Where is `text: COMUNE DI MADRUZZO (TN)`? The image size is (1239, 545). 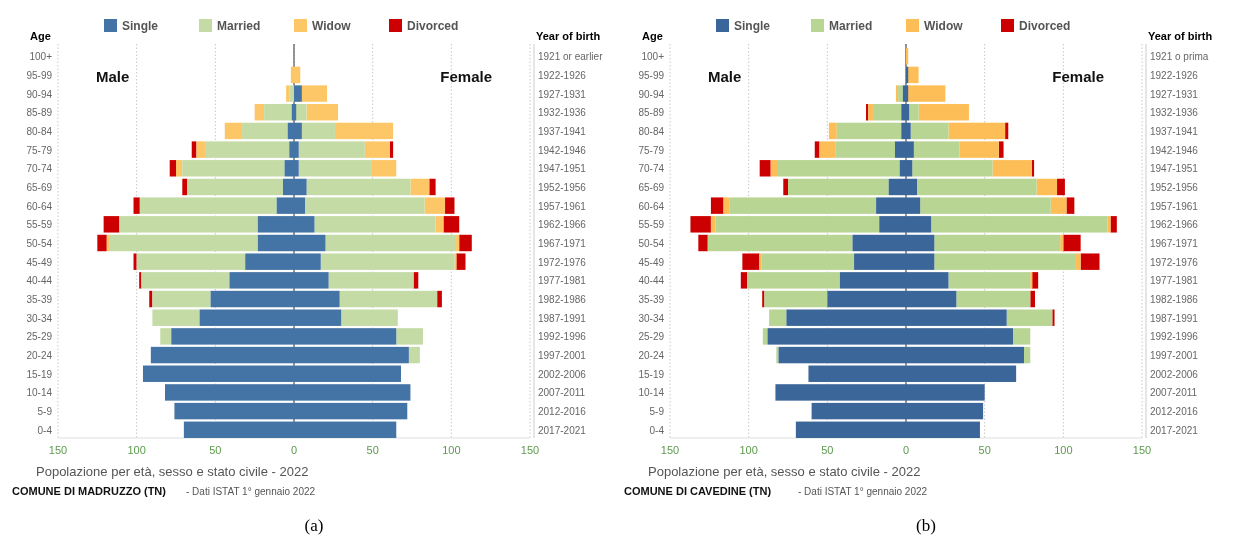 text: COMUNE DI MADRUZZO (TN) is located at coordinates (89, 491).